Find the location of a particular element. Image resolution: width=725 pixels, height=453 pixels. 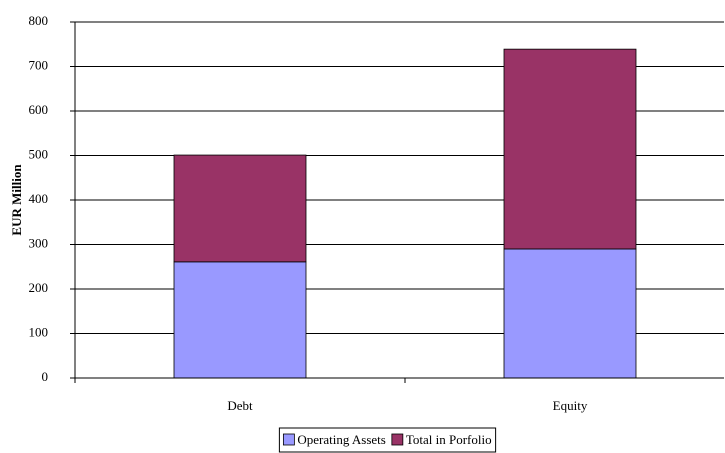

y-tick-label: 600 is located at coordinates (39, 109).